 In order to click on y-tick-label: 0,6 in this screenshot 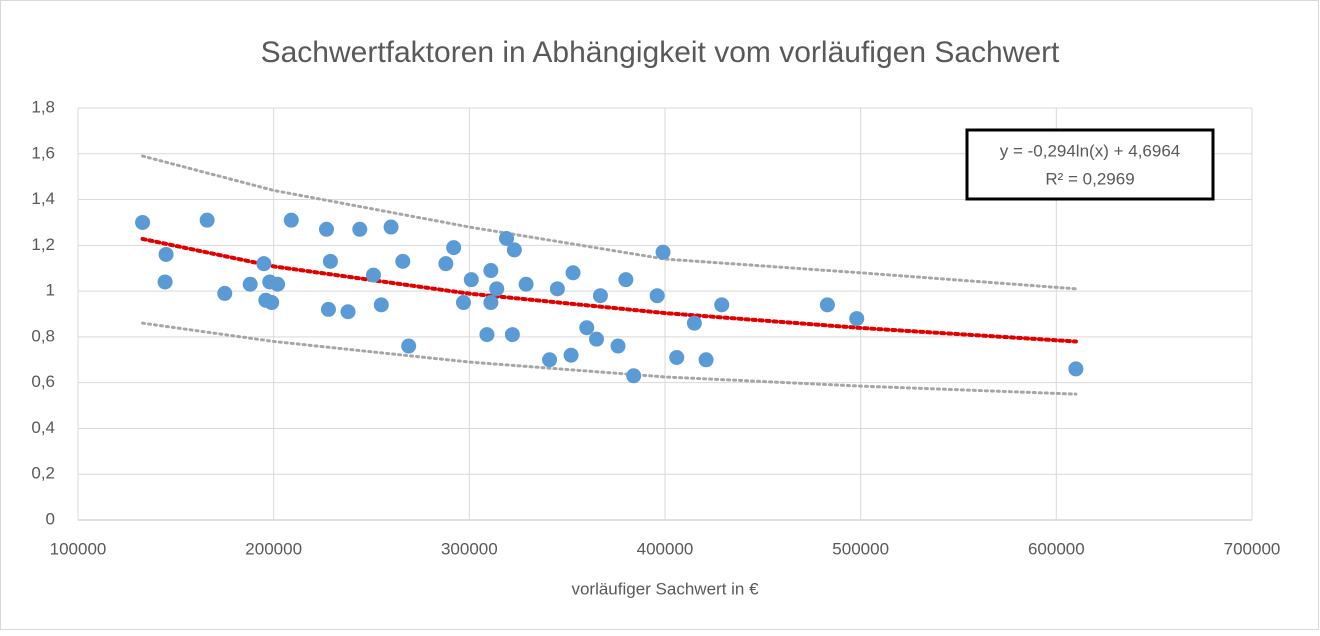, I will do `click(43, 381)`.